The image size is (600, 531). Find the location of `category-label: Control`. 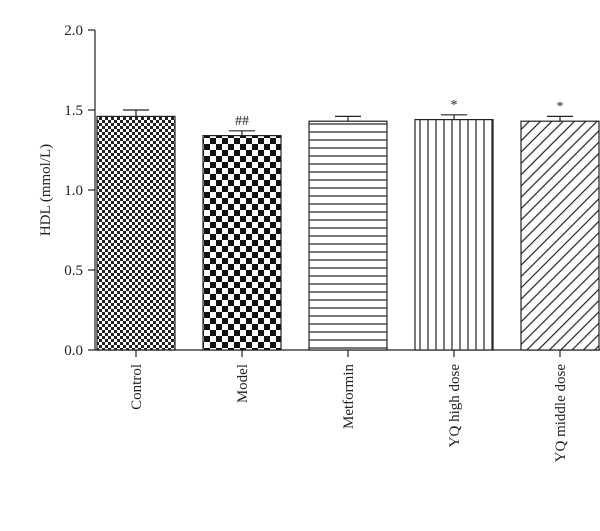

category-label: Control is located at coordinates (137, 387).